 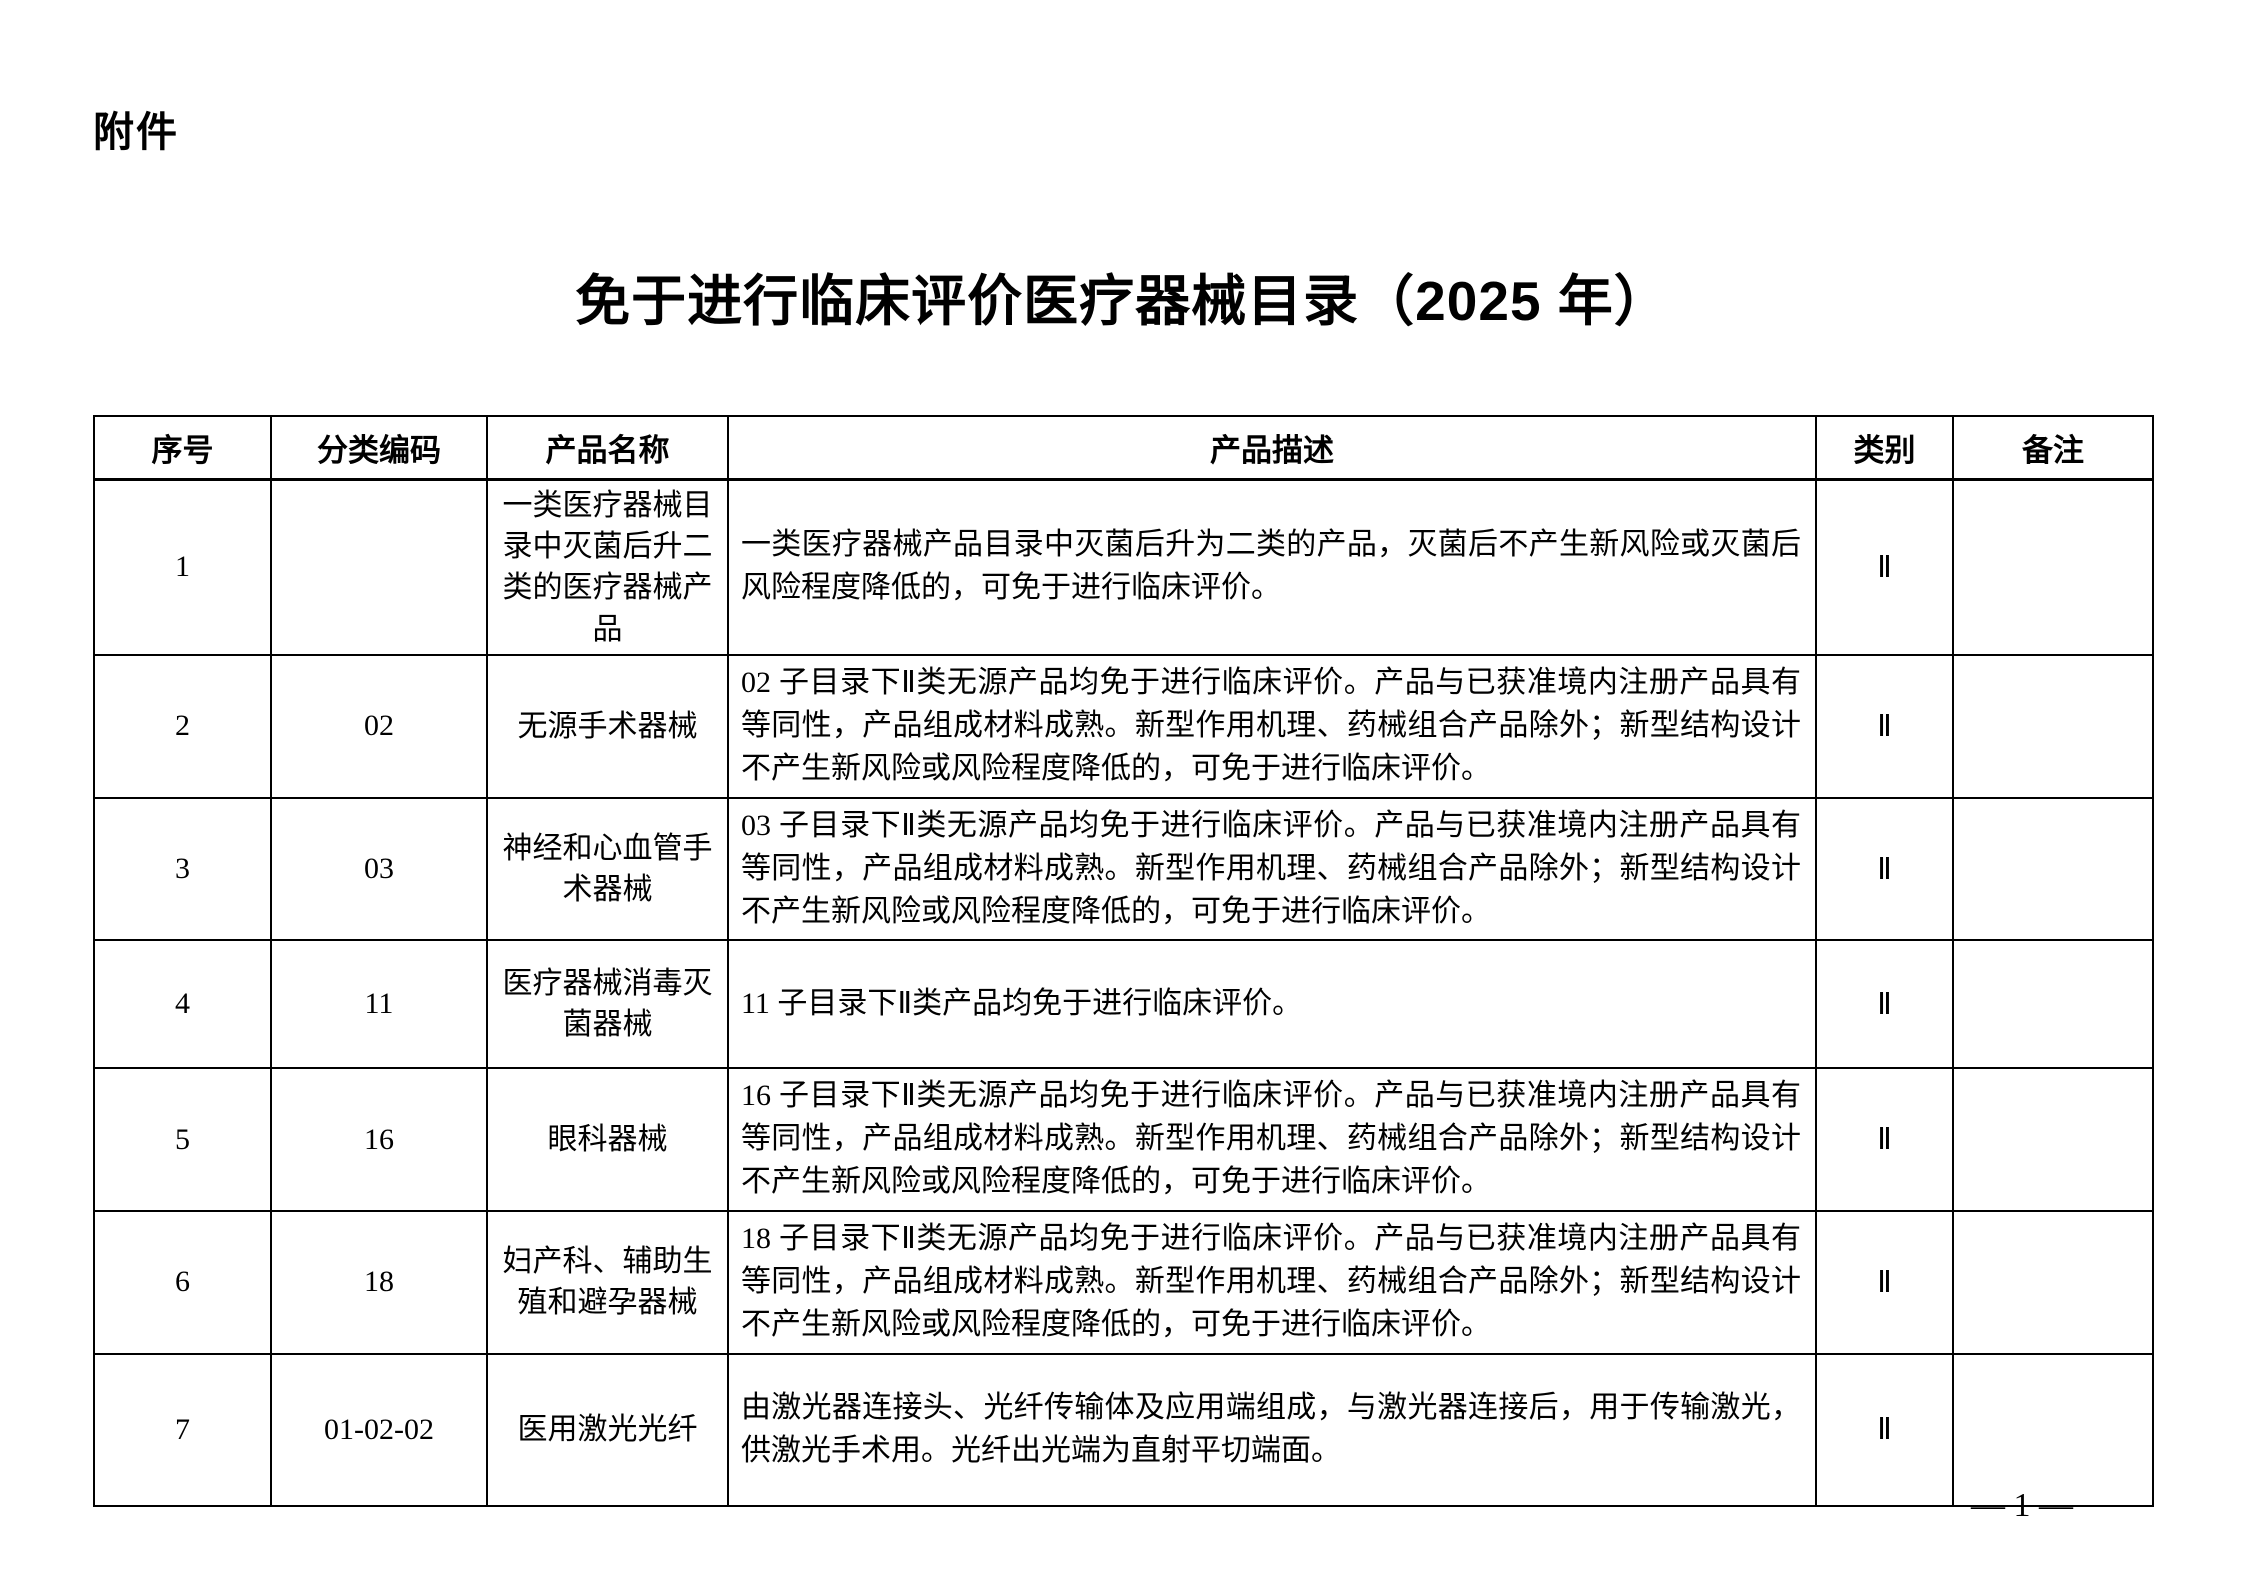 What do you see at coordinates (2053, 448) in the screenshot?
I see `column-header-remark: 备注` at bounding box center [2053, 448].